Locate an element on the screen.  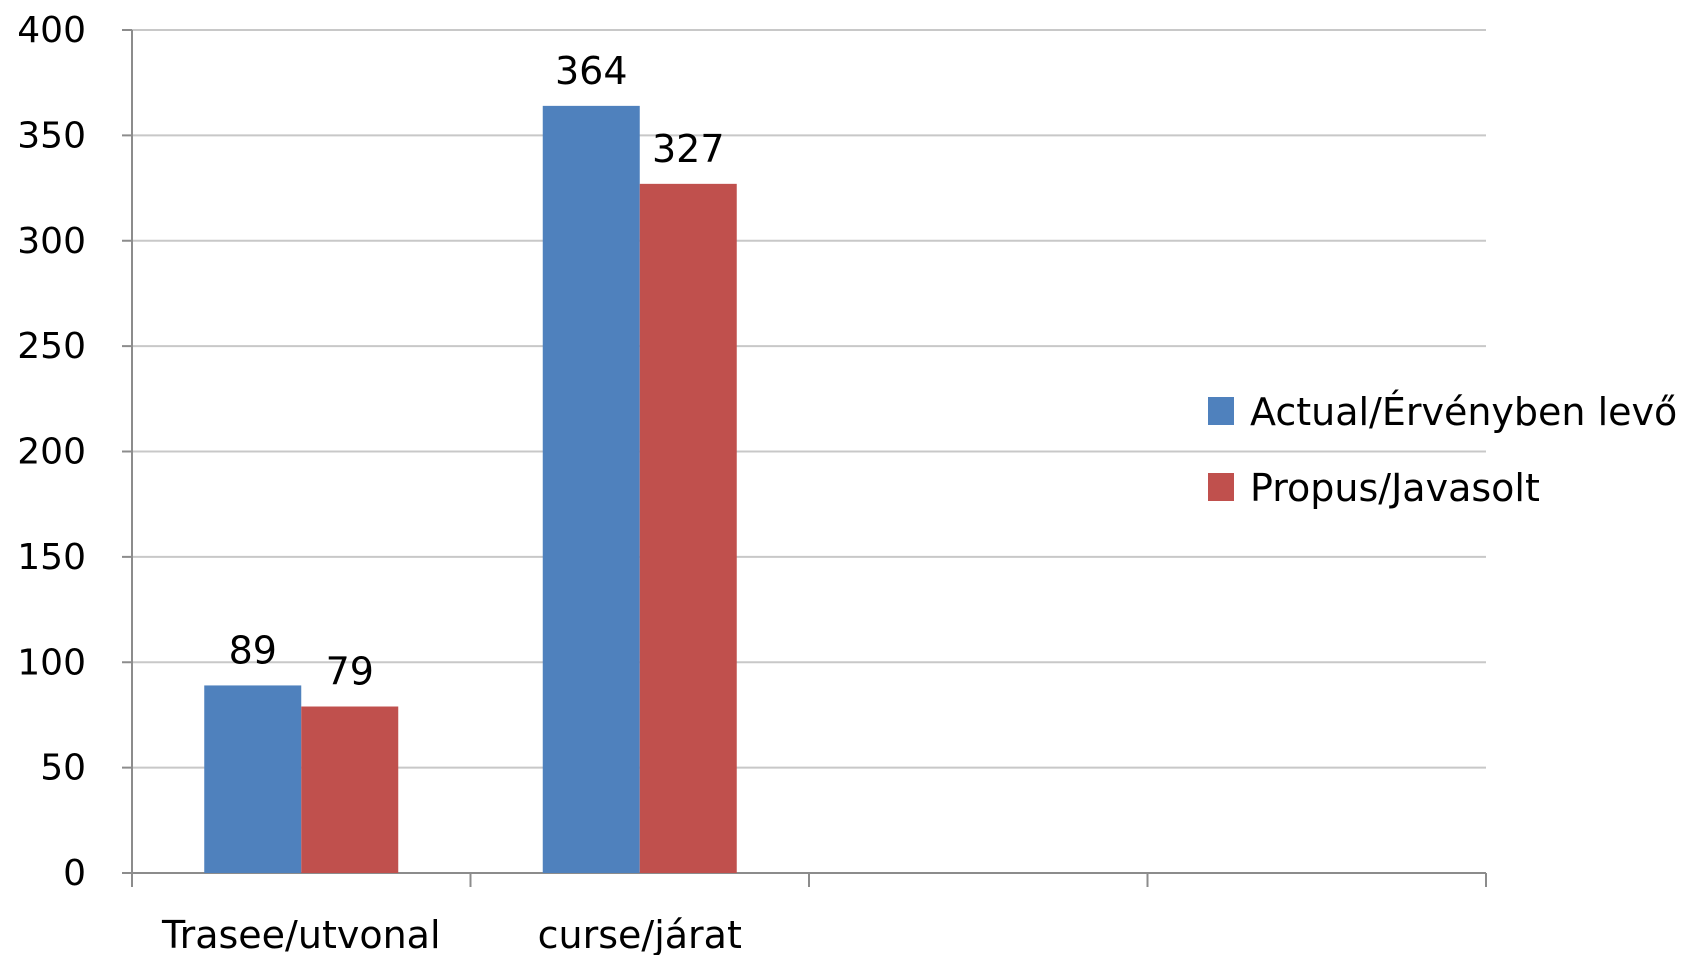
data-label: 364 is located at coordinates (591, 71).